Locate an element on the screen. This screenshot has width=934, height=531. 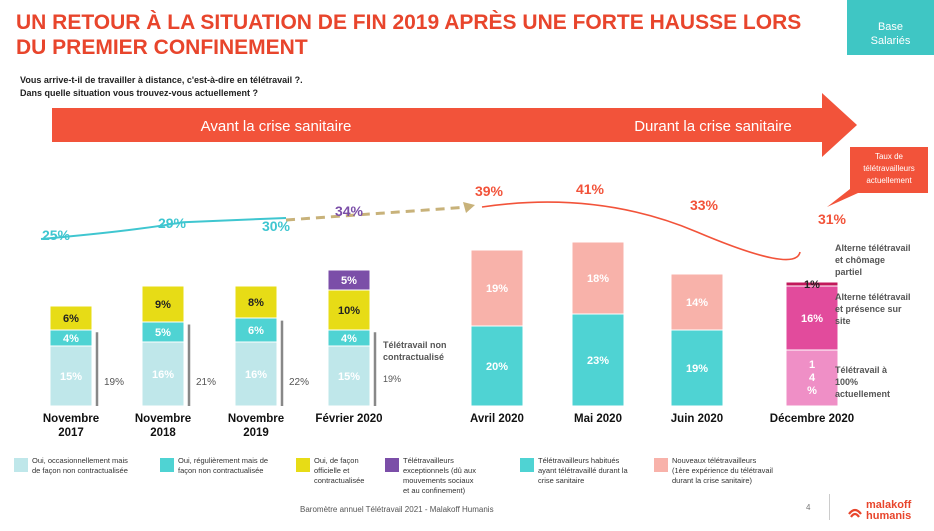
category-label: Juin 2020 is located at coordinates (697, 419).